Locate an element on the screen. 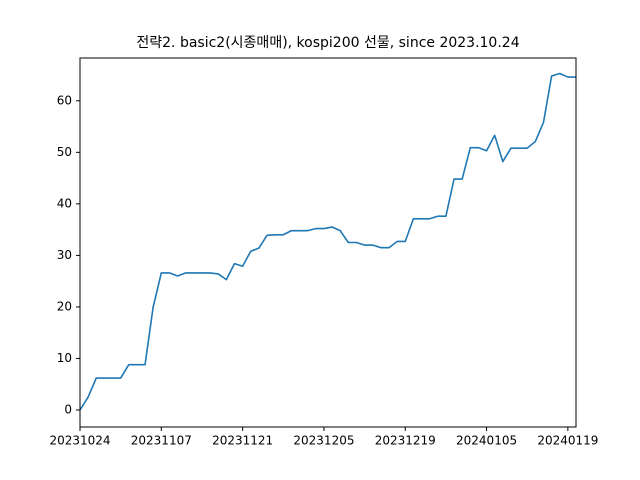  y-tick-label: 10 is located at coordinates (64, 358).